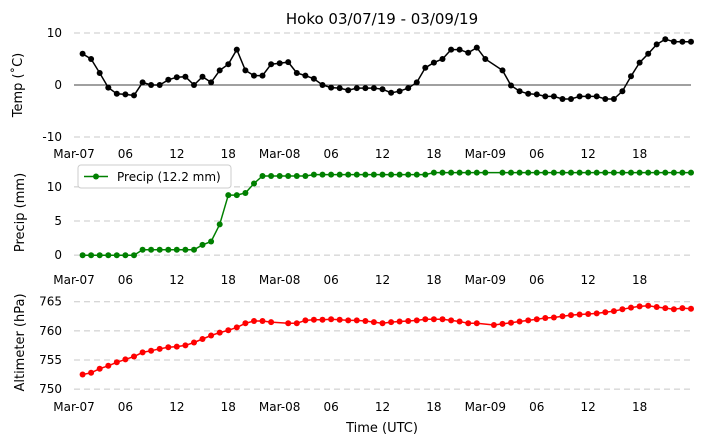 This screenshot has width=704, height=445. What do you see at coordinates (50, 389) in the screenshot?
I see `y-tick-label: 750` at bounding box center [50, 389].